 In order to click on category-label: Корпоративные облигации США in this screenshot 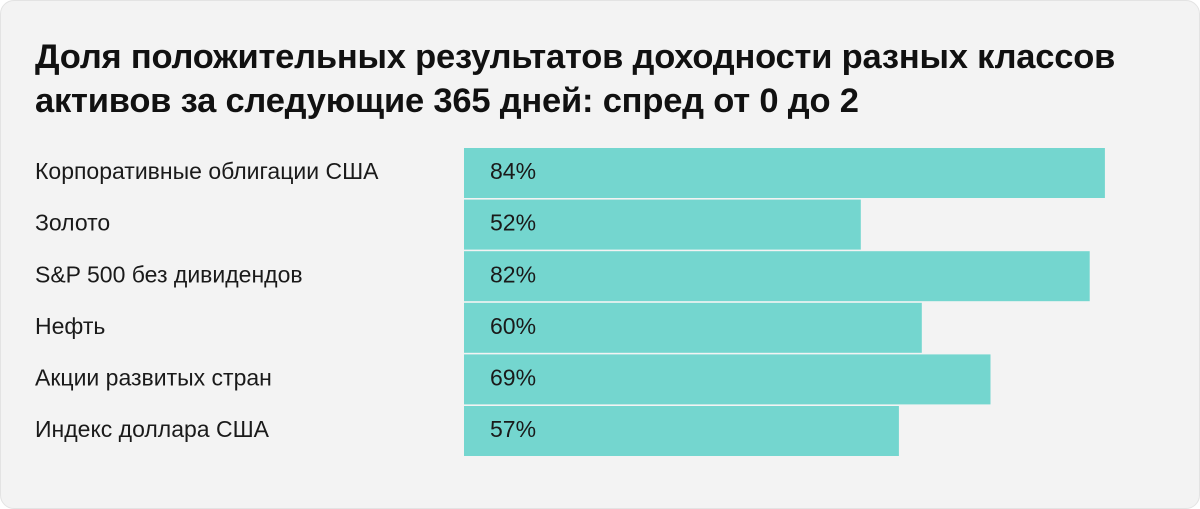, I will do `click(207, 171)`.